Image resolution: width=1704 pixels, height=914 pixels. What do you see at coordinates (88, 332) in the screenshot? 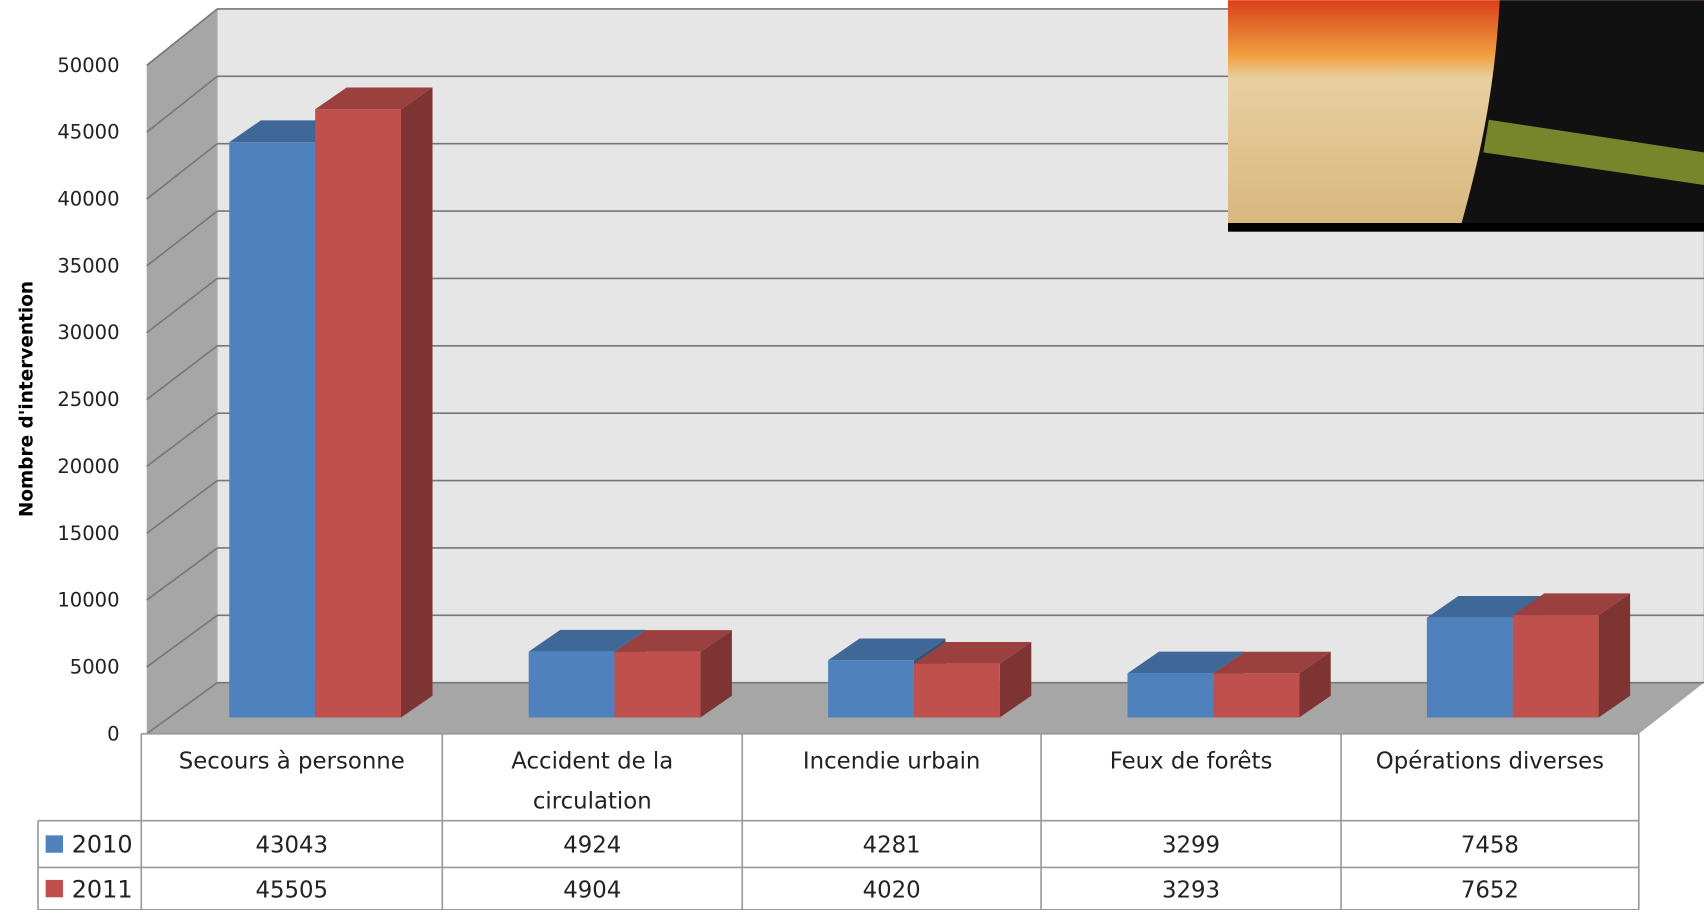
I see `y-tick-label: 30000` at bounding box center [88, 332].